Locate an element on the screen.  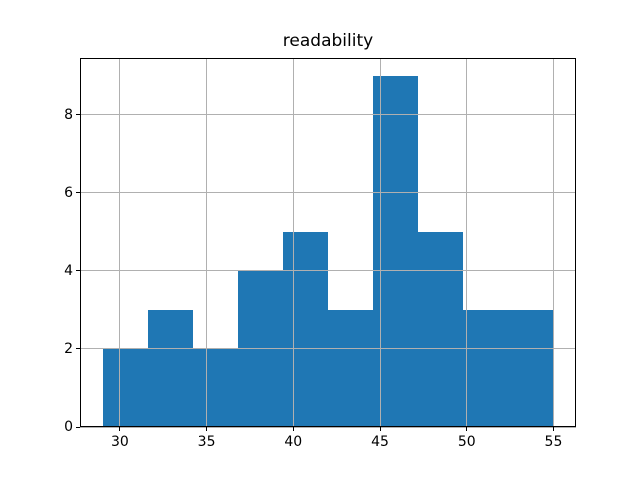
y-tick-label: 8 is located at coordinates (68, 114).